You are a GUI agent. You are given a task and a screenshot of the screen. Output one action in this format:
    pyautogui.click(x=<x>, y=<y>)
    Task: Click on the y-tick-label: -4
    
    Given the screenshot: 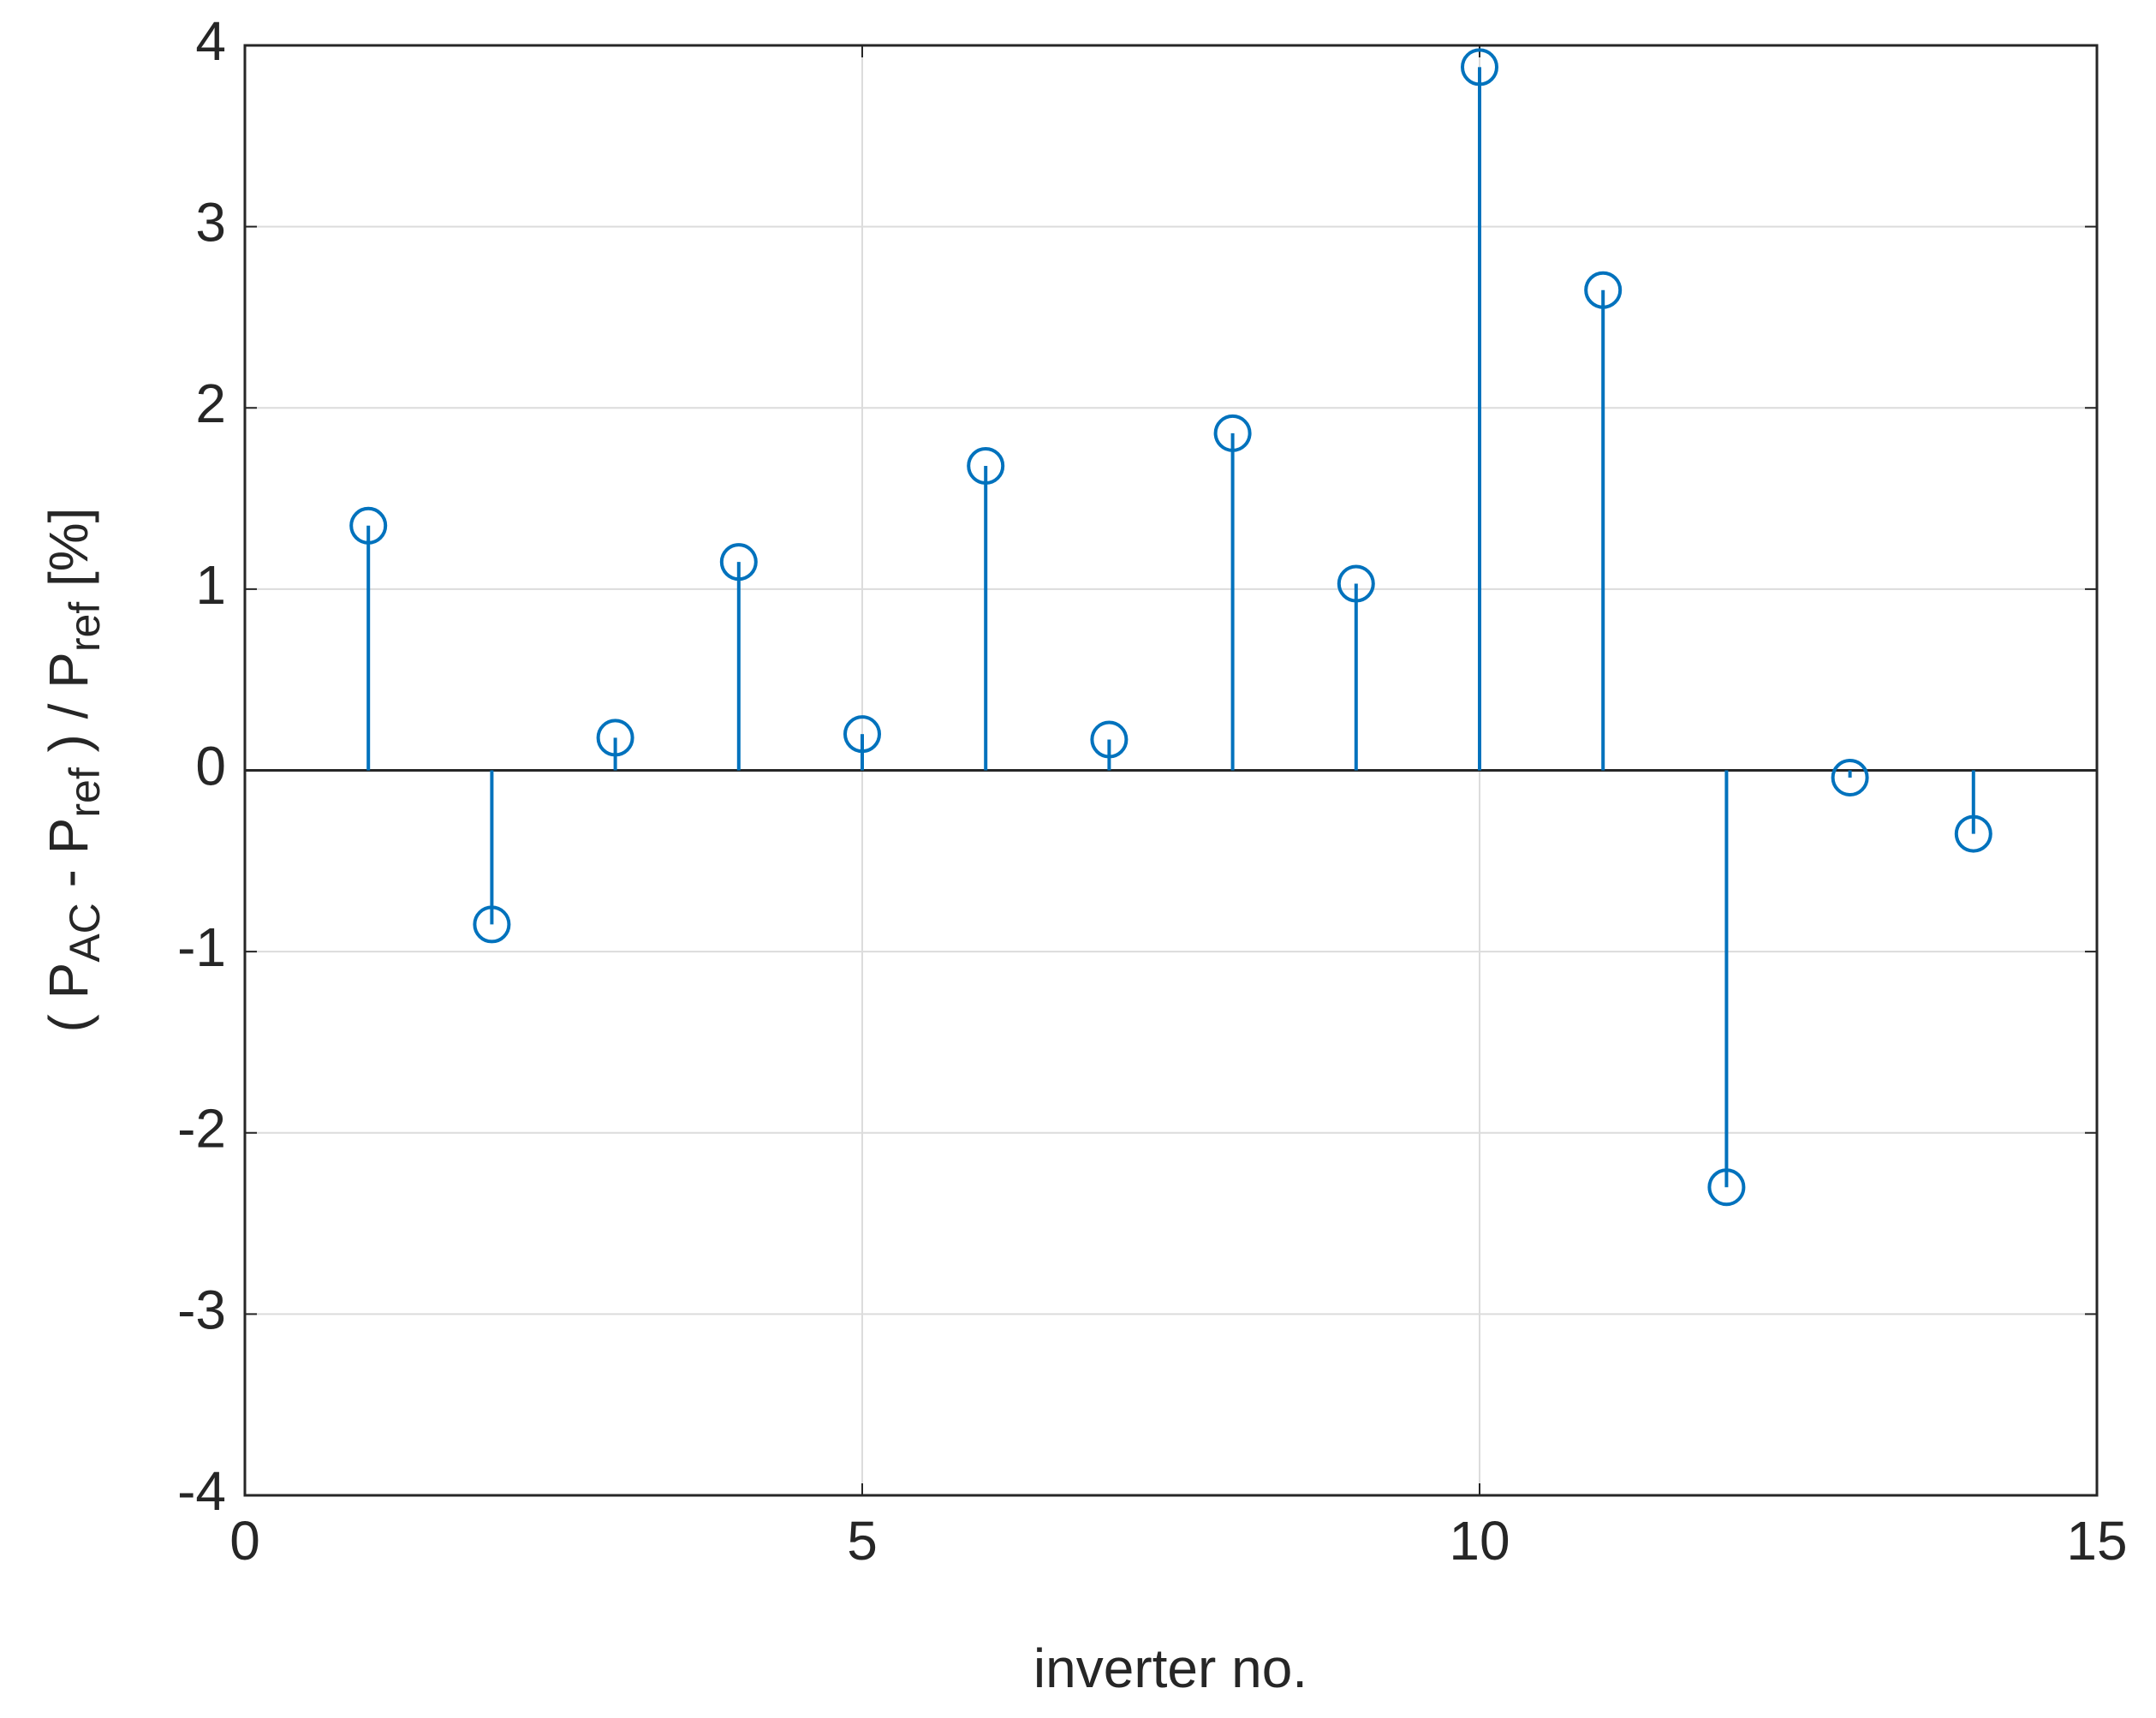 What is the action you would take?
    pyautogui.click(x=201, y=1491)
    